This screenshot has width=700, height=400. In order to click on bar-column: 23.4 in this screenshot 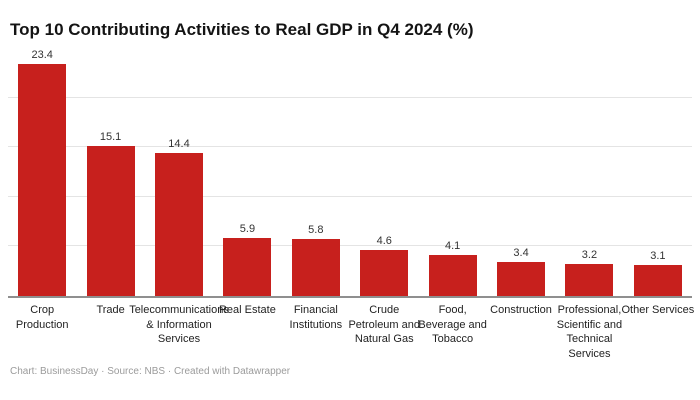, I will do `click(42, 172)`.